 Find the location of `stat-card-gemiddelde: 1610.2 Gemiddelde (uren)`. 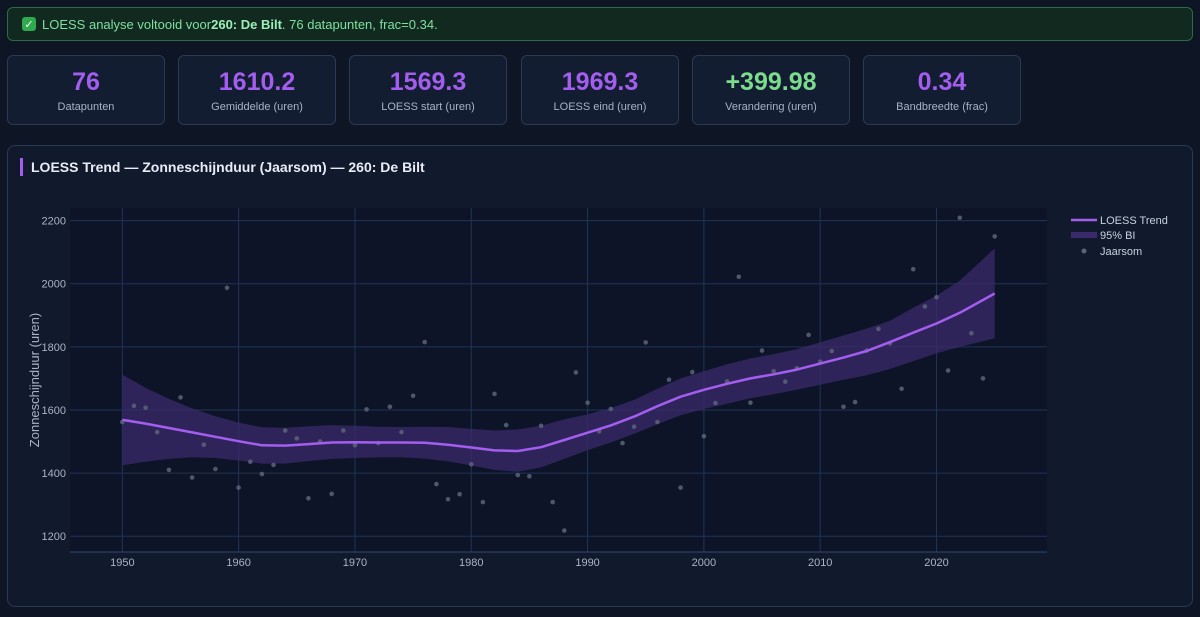

stat-card-gemiddelde: 1610.2 Gemiddelde (uren) is located at coordinates (257, 90).